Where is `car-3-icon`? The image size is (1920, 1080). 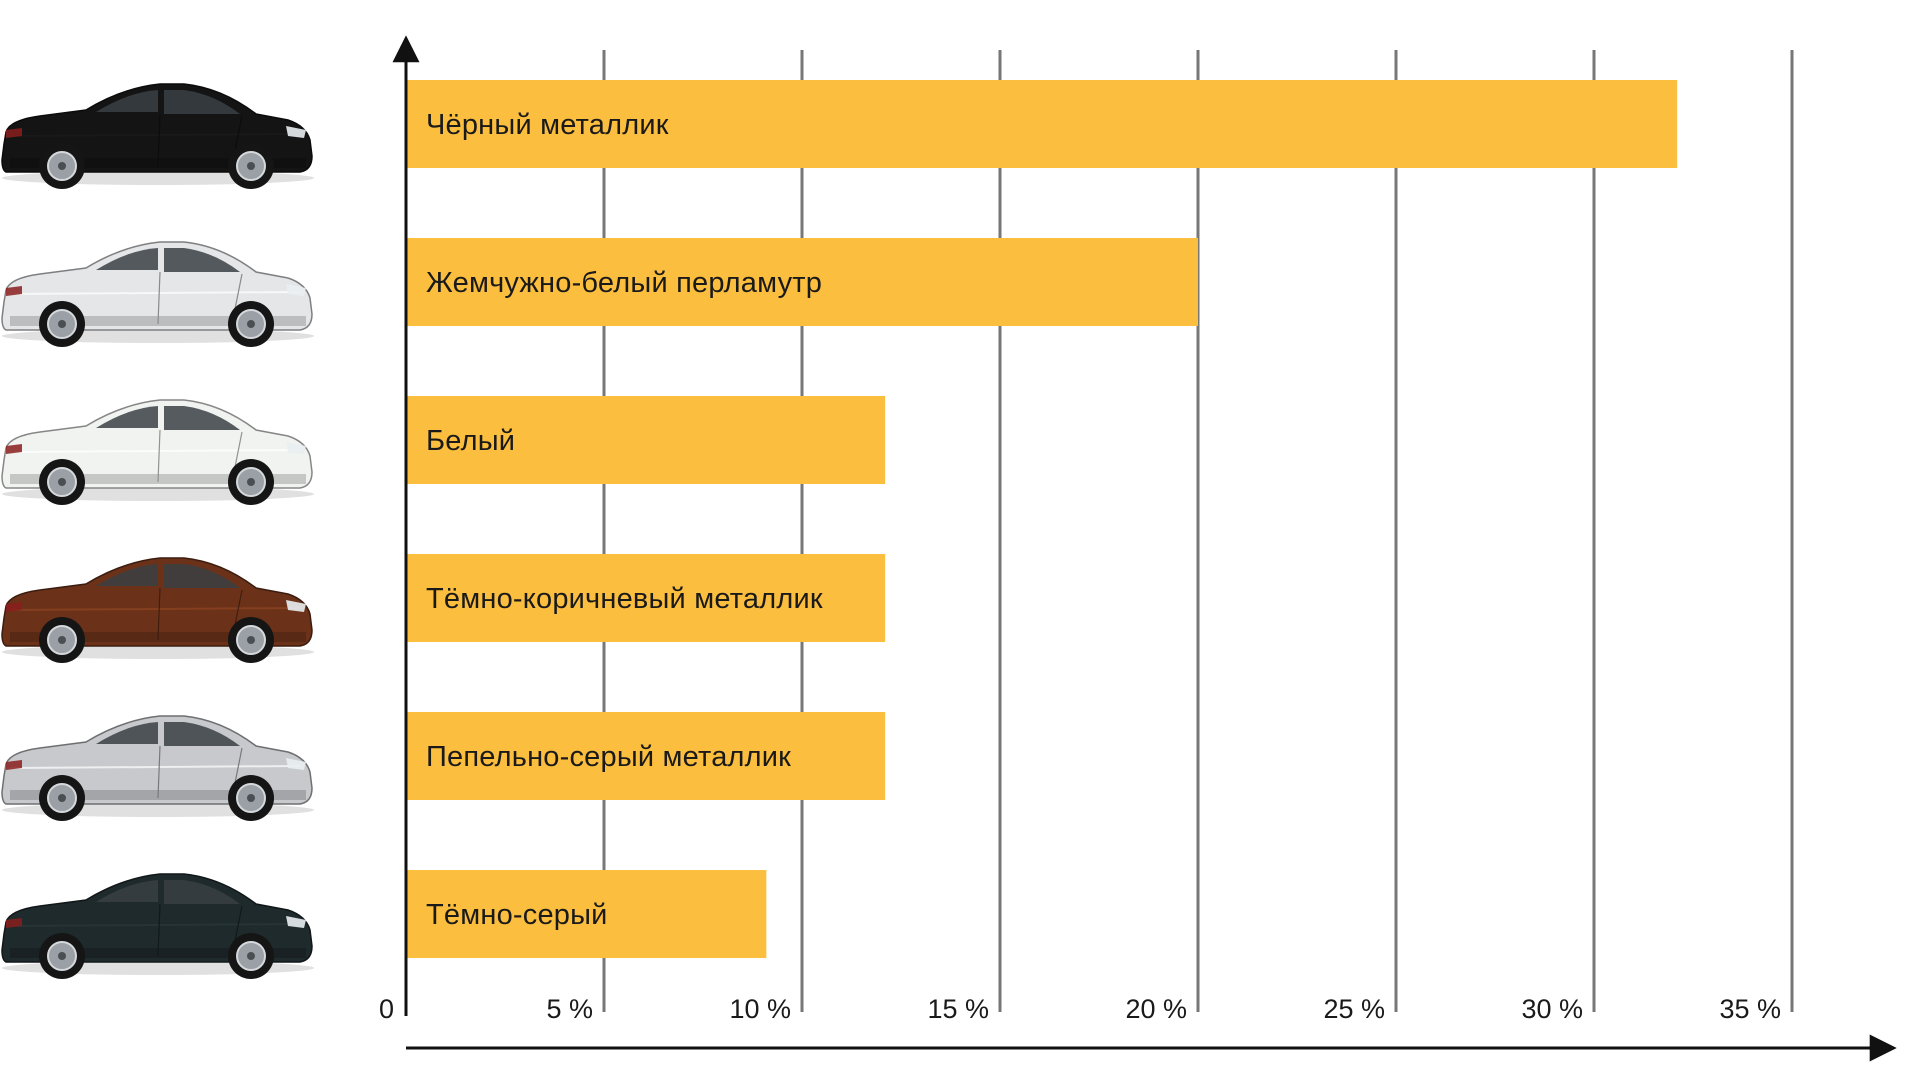 car-3-icon is located at coordinates (157, 610).